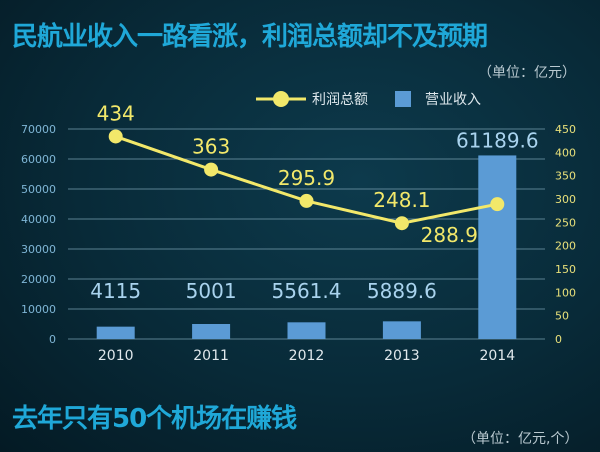 This screenshot has height=452, width=600. I want to click on y-right-tick: 0, so click(558, 339).